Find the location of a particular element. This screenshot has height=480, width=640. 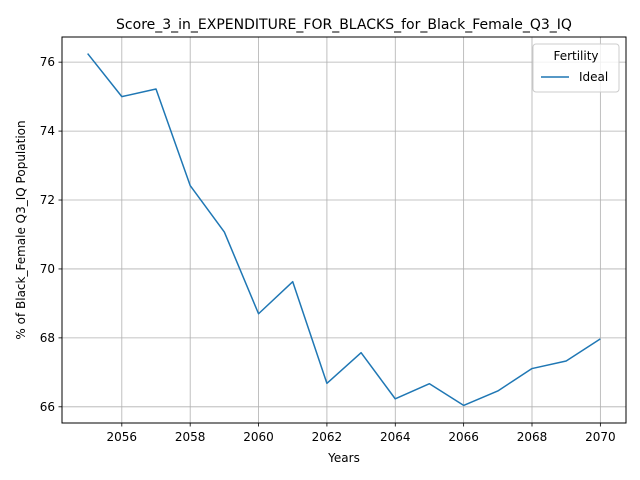

x-tick-label: 2062 is located at coordinates (327, 437).